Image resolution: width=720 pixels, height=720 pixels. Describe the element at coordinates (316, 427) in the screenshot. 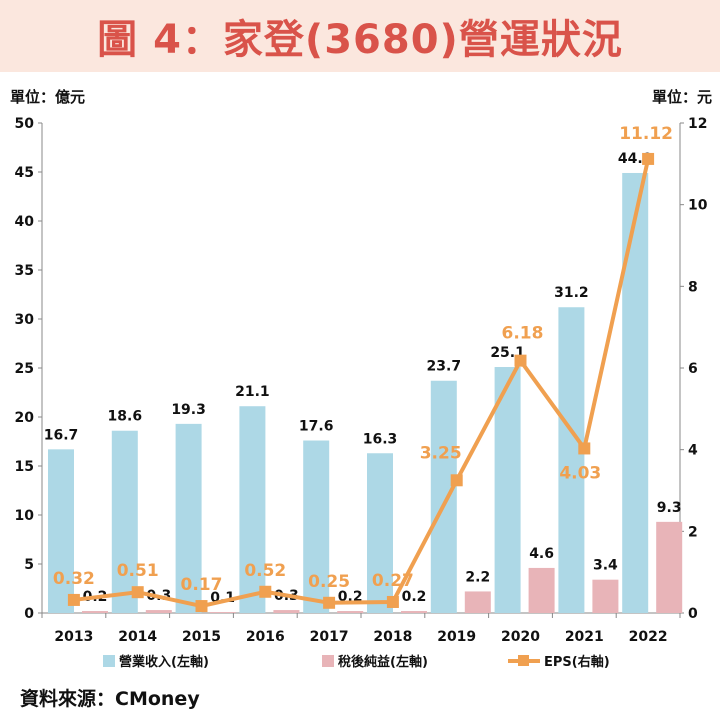

I see `revenue-data-label: 17.6` at that location.